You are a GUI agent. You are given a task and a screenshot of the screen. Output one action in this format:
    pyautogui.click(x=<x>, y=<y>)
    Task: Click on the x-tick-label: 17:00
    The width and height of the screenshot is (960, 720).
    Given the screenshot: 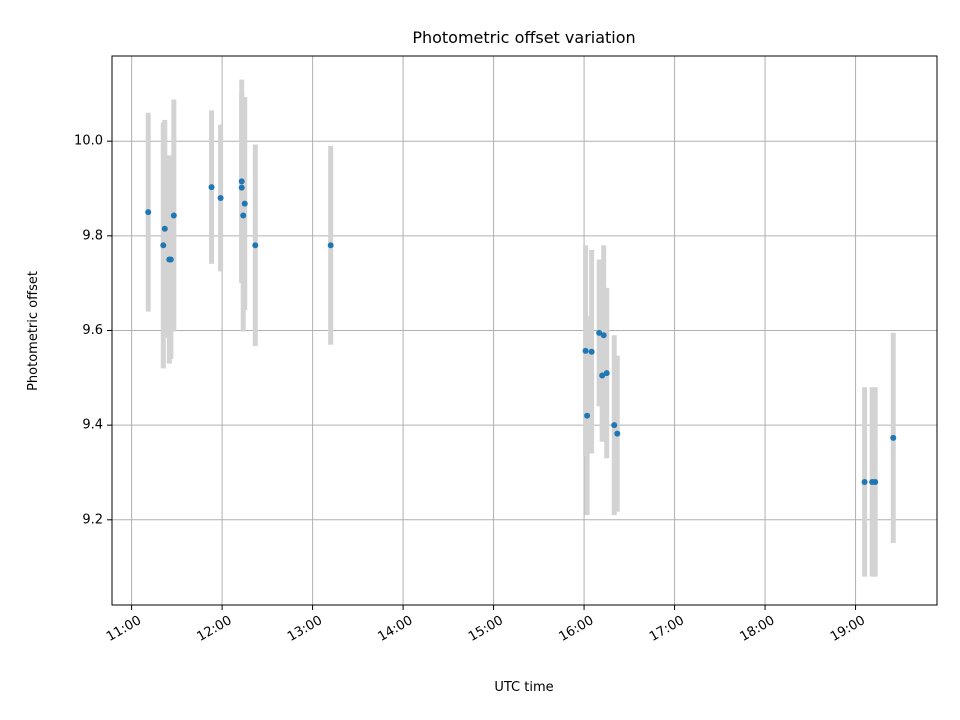 What is the action you would take?
    pyautogui.click(x=667, y=629)
    